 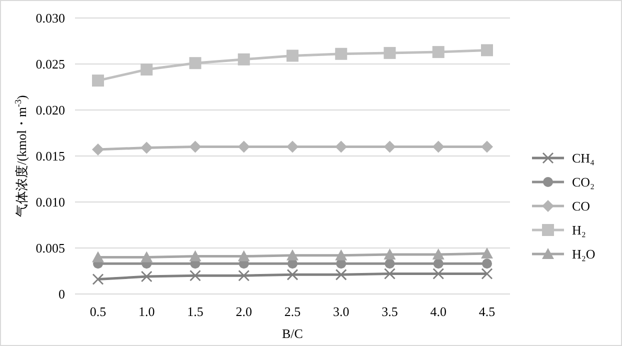 I want to click on x-tick-label: 2.0, so click(x=244, y=311).